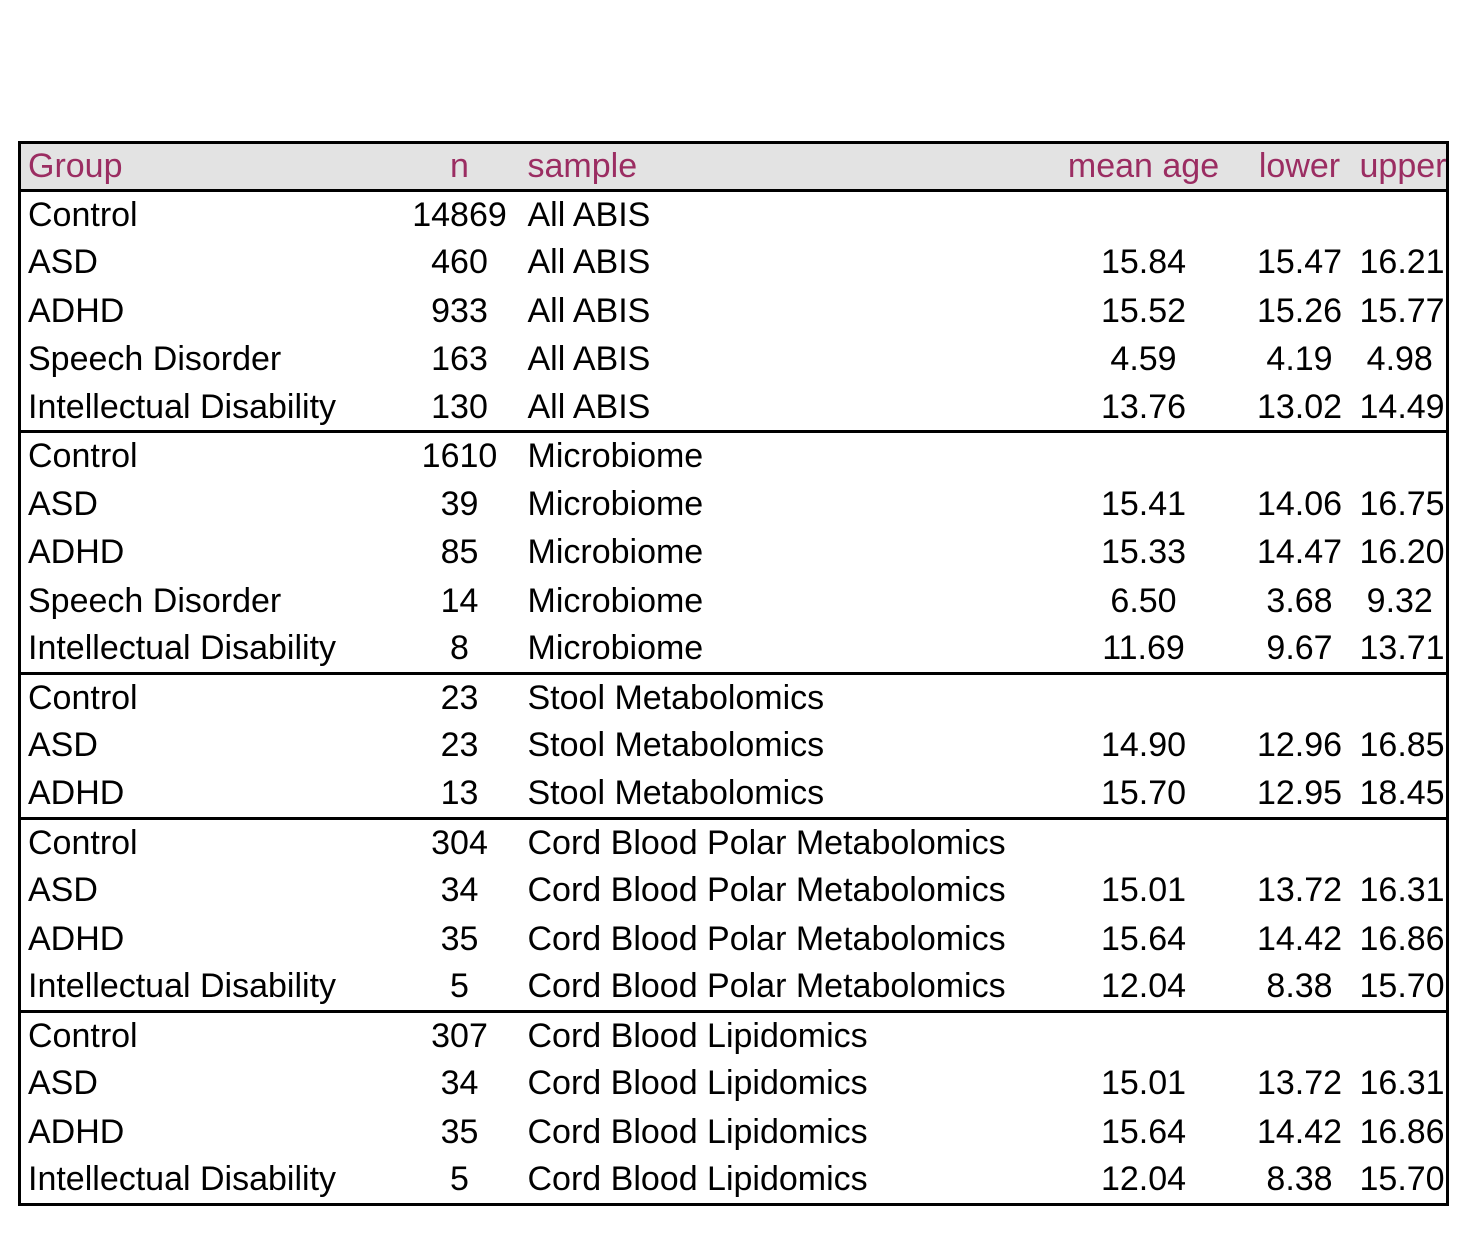 The width and height of the screenshot is (1463, 1238). What do you see at coordinates (1299, 600) in the screenshot?
I see `cell-lower: 3.68` at bounding box center [1299, 600].